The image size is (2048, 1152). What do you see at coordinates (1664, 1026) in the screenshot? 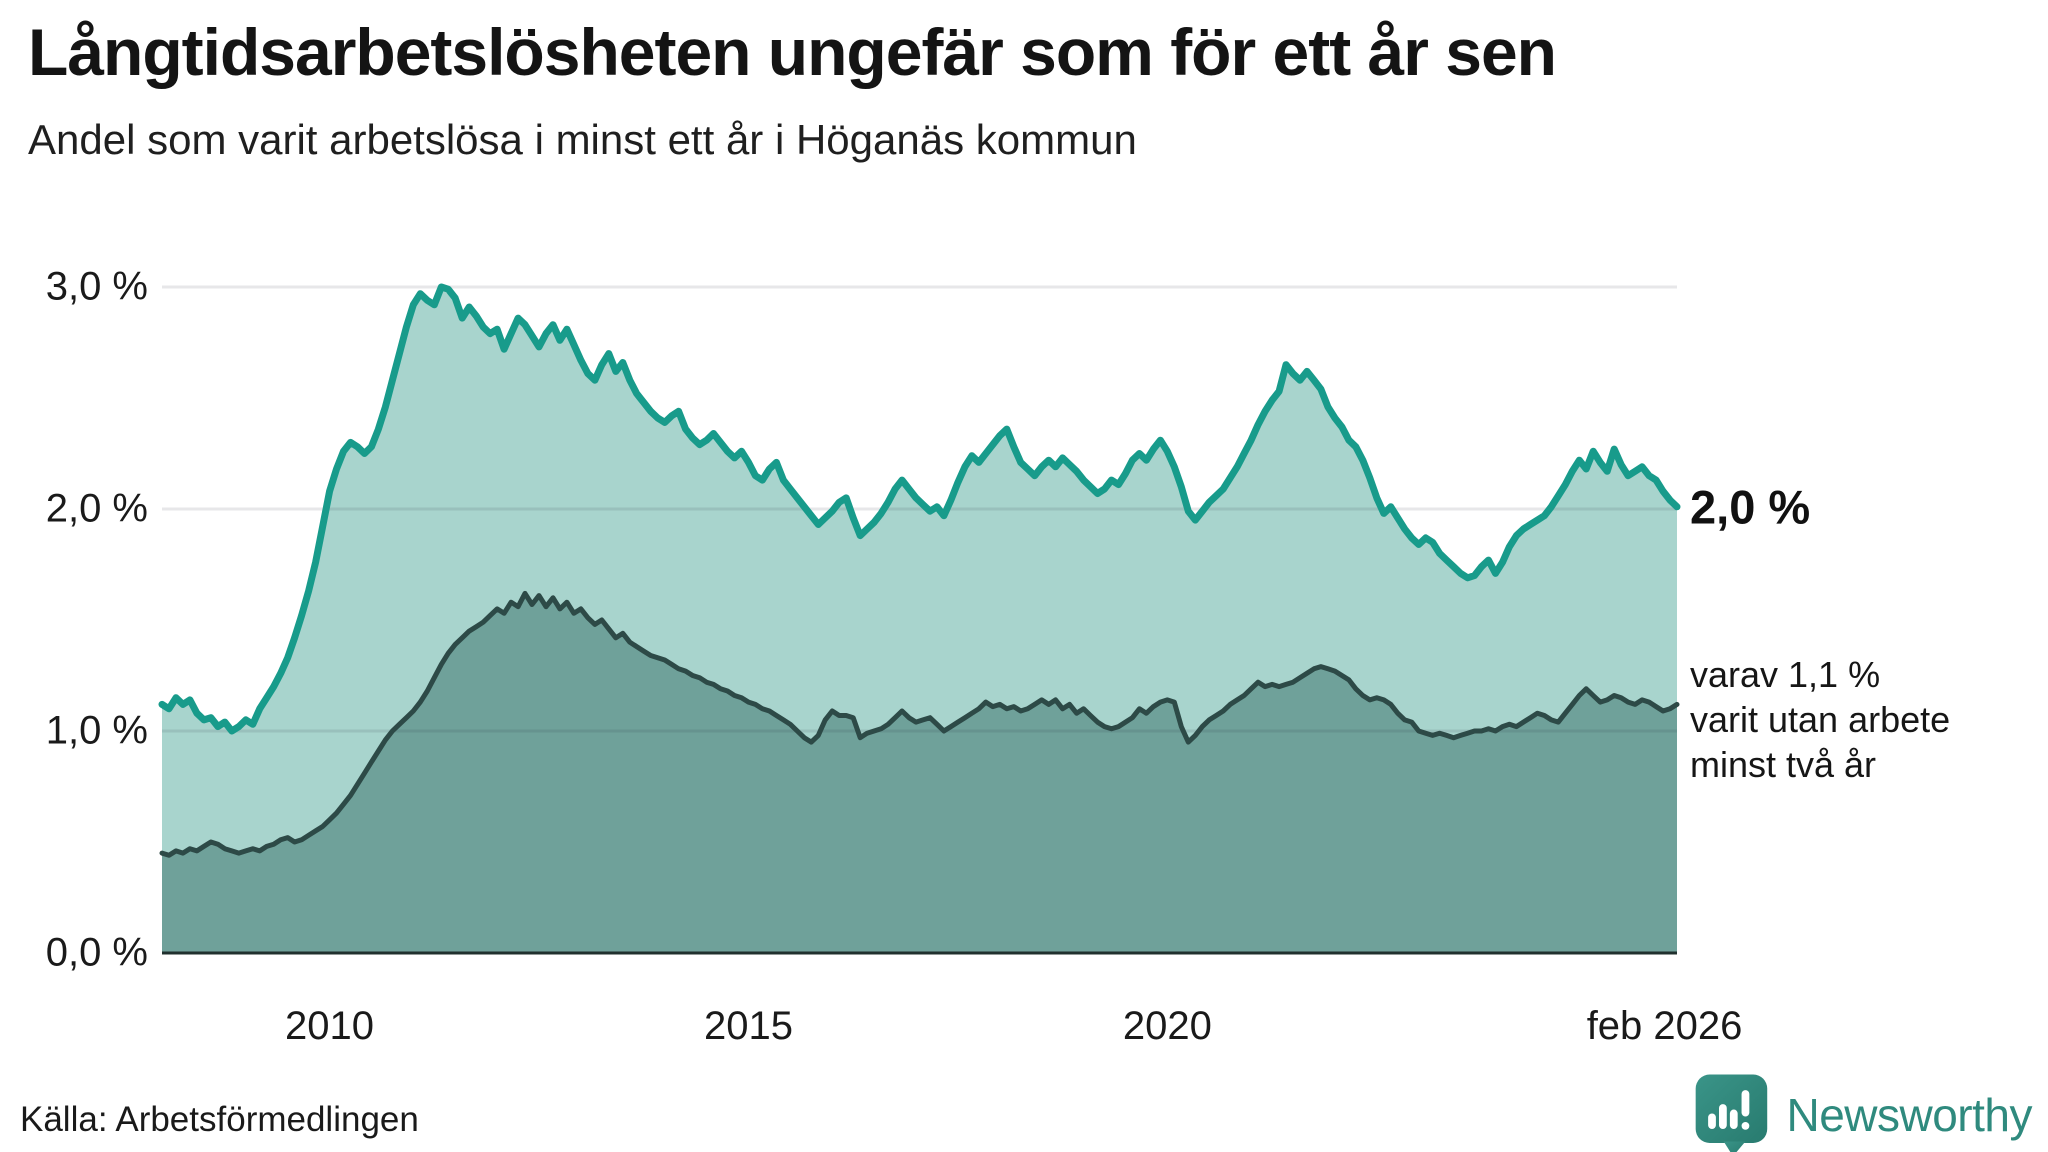
I see `x-tick-label: feb 2026` at bounding box center [1664, 1026].